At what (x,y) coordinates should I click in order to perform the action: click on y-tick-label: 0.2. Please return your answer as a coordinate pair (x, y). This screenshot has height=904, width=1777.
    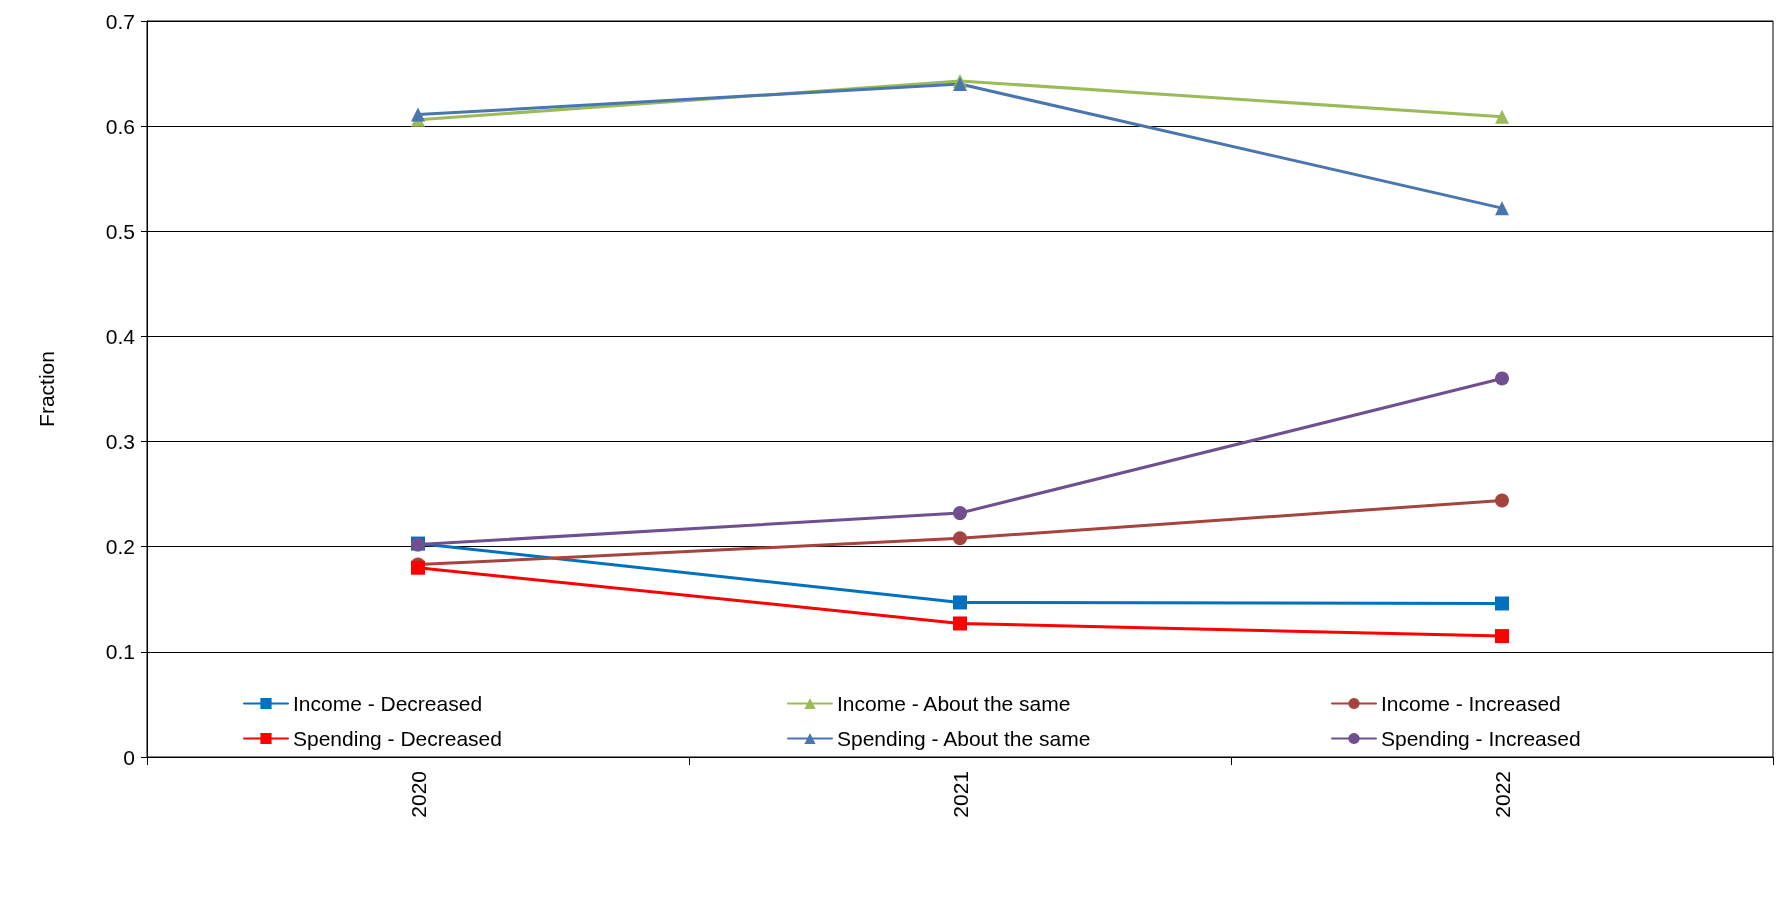
    Looking at the image, I should click on (120, 547).